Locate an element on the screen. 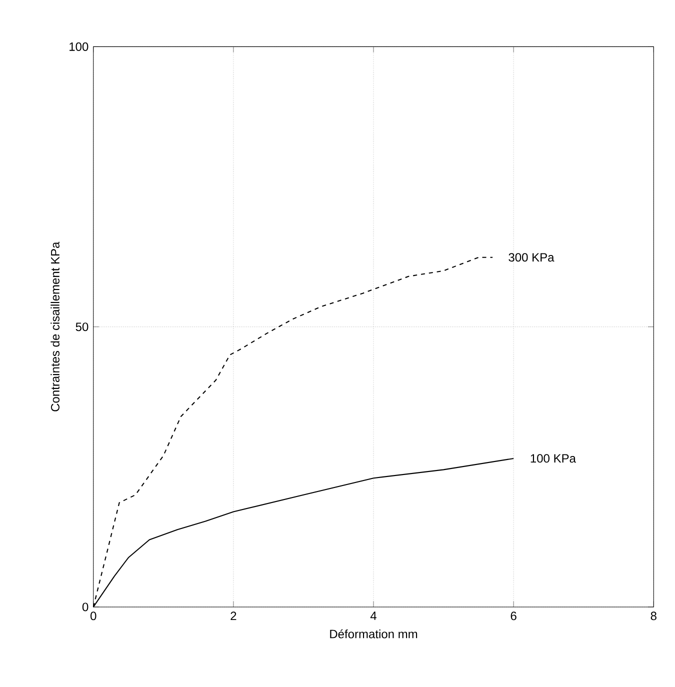  x-axis-title: Déformation mm is located at coordinates (374, 633).